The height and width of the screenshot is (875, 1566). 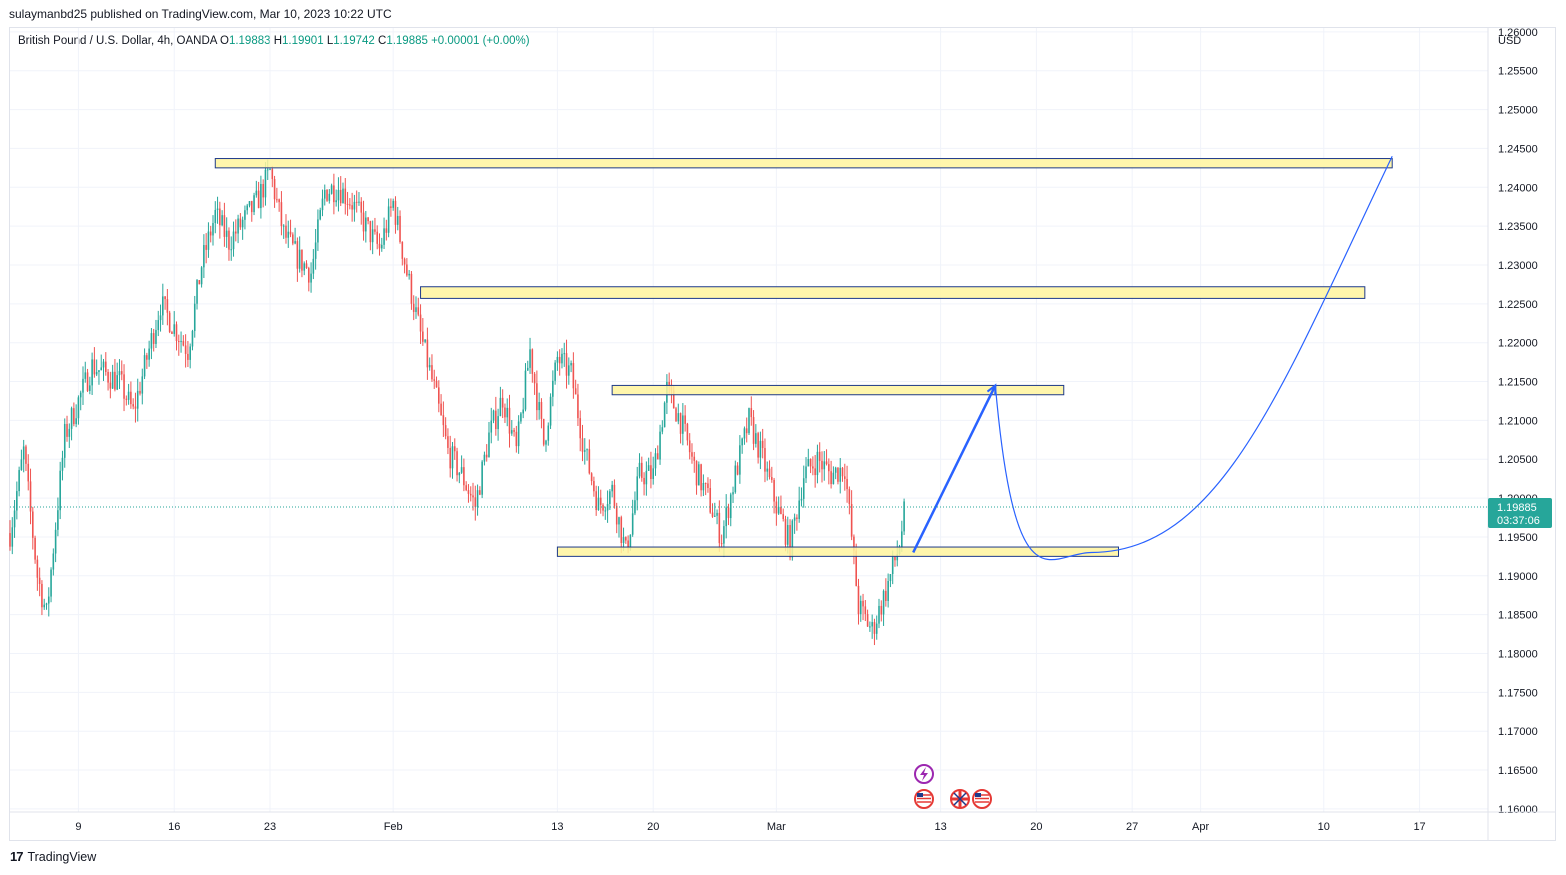 I want to click on date-tick-label: 13, so click(x=940, y=827).